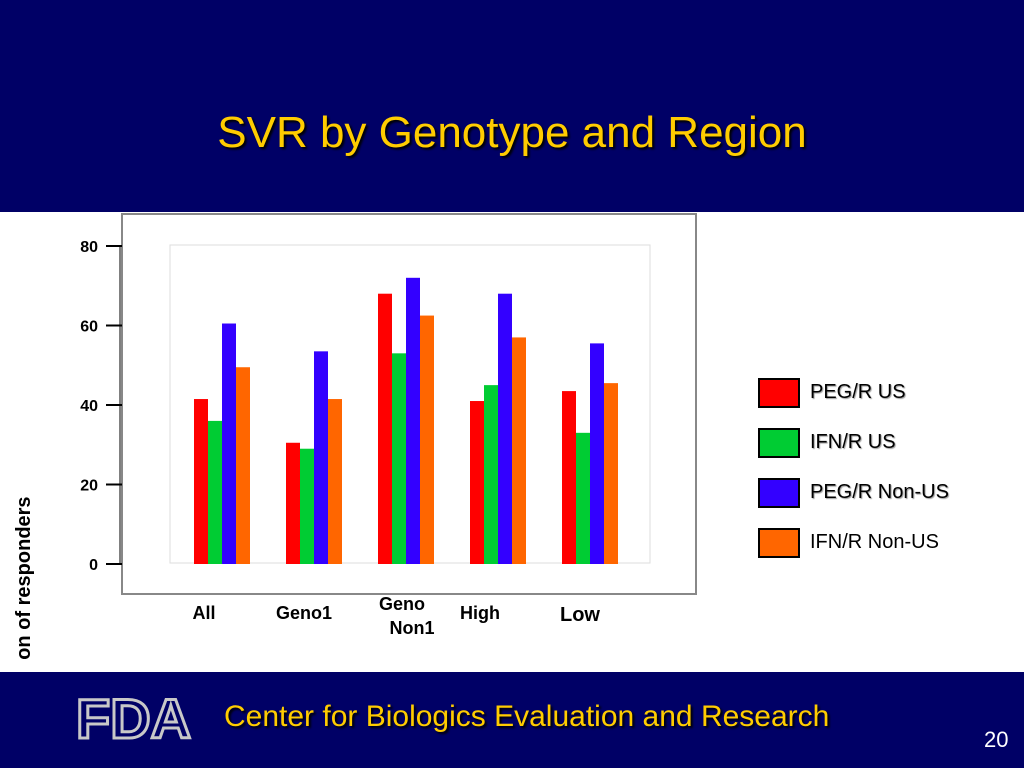 The image size is (1024, 768). I want to click on legend-label-peg-r-non-us: PEG/R Non-US, so click(879, 492).